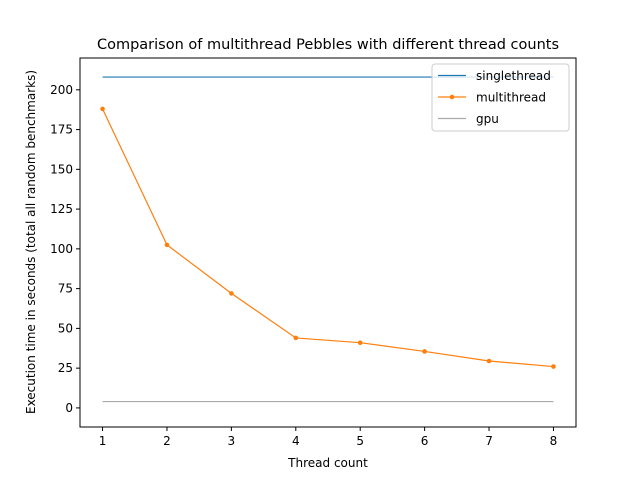 The height and width of the screenshot is (480, 640). I want to click on legend-label-multithread: multithread, so click(511, 98).